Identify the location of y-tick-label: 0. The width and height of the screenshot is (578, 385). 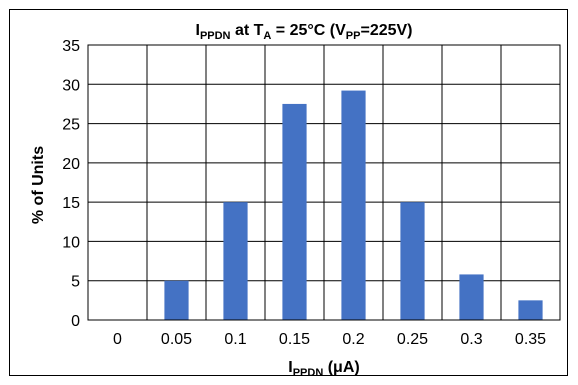
(75, 321).